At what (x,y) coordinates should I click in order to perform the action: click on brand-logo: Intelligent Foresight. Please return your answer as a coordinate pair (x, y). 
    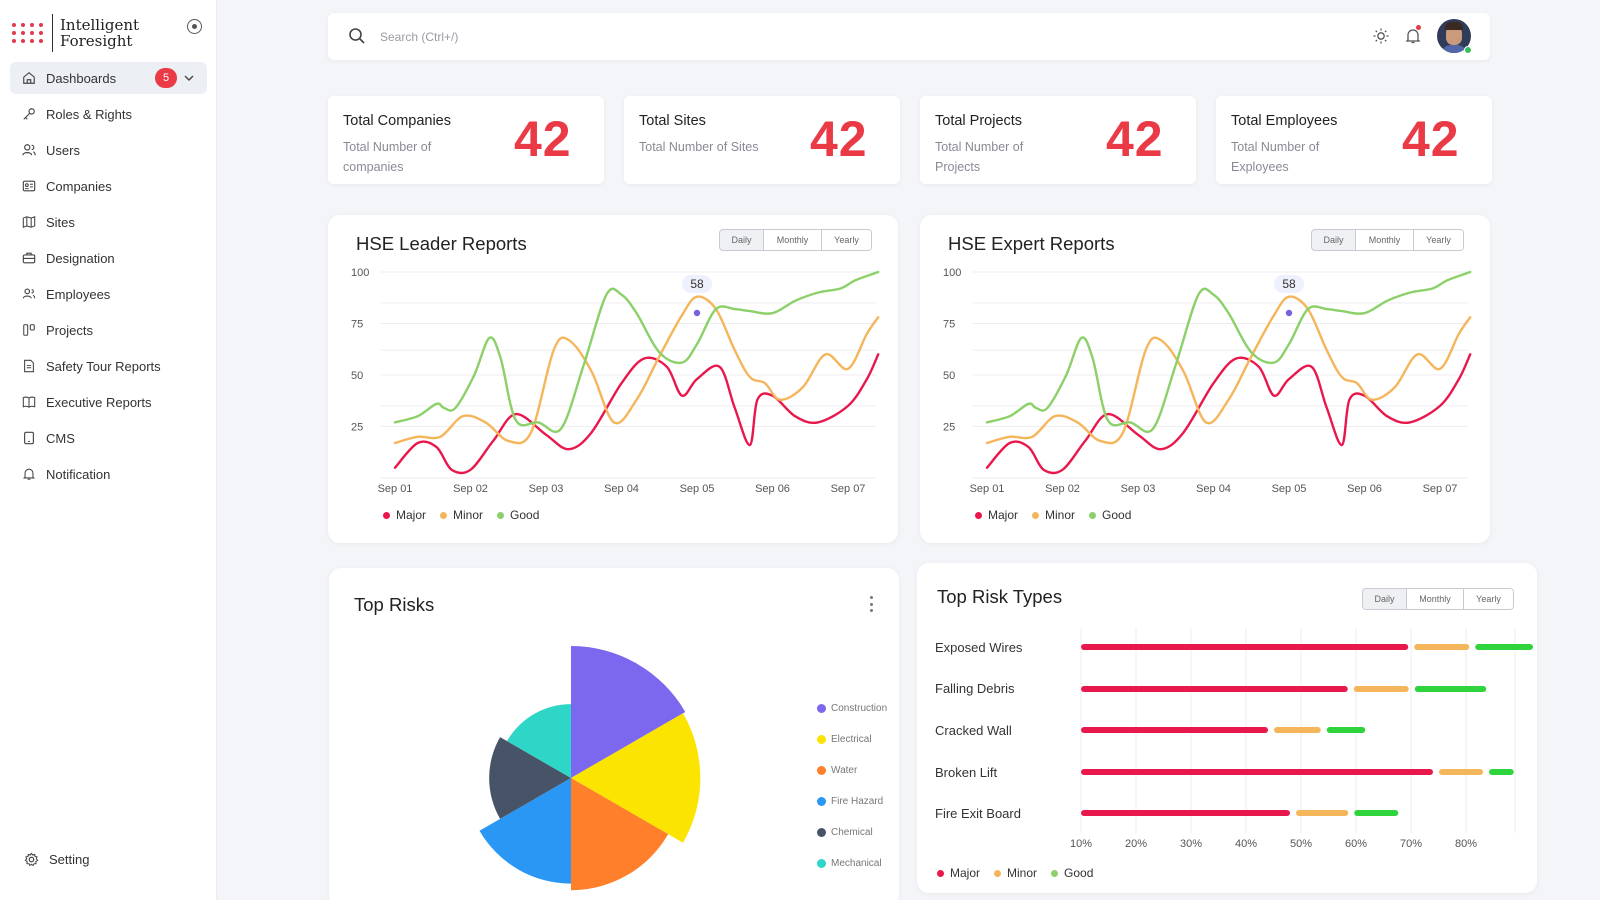
    Looking at the image, I should click on (75, 33).